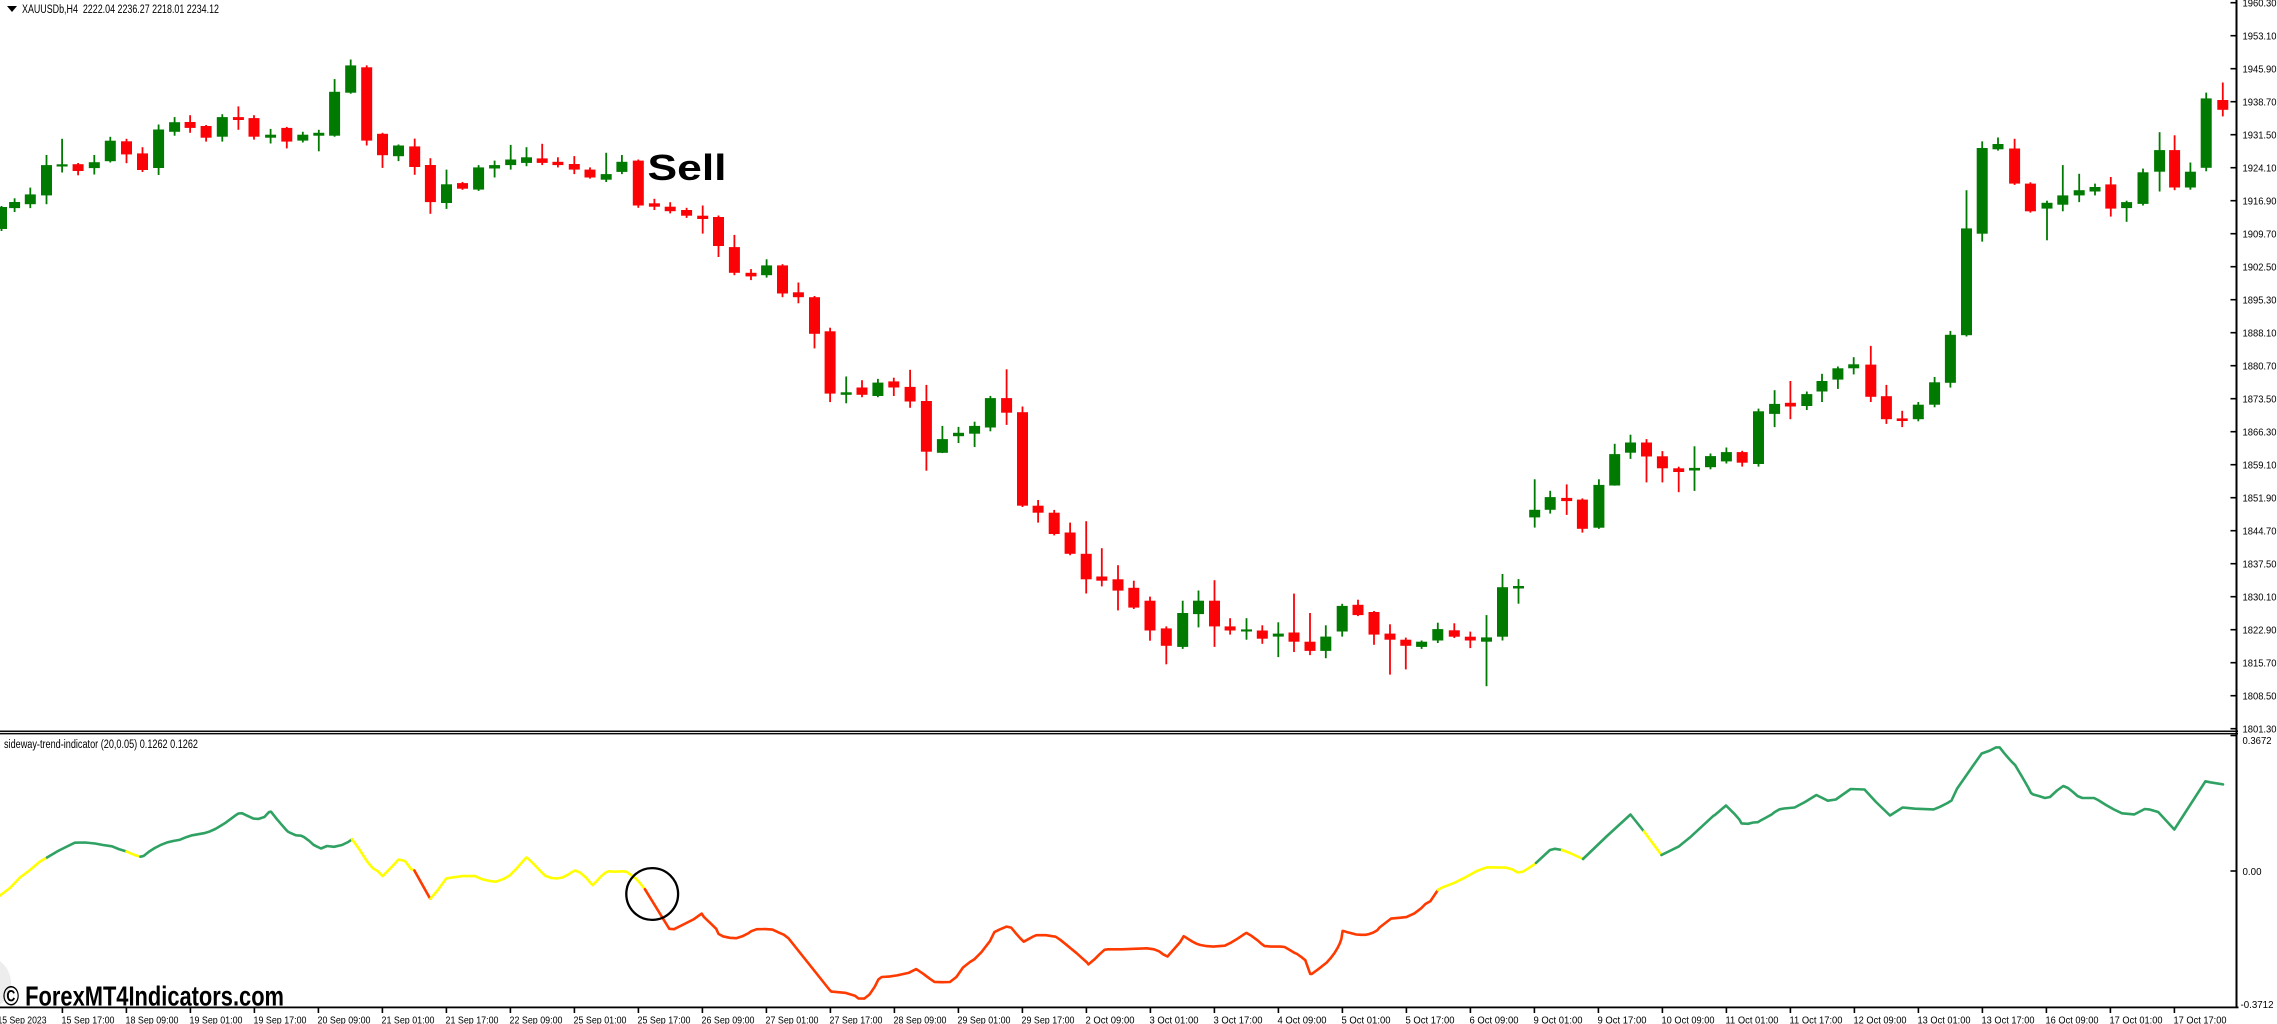 This screenshot has height=1024, width=2277. What do you see at coordinates (2260, 136) in the screenshot?
I see `svg-text: 1931.50` at bounding box center [2260, 136].